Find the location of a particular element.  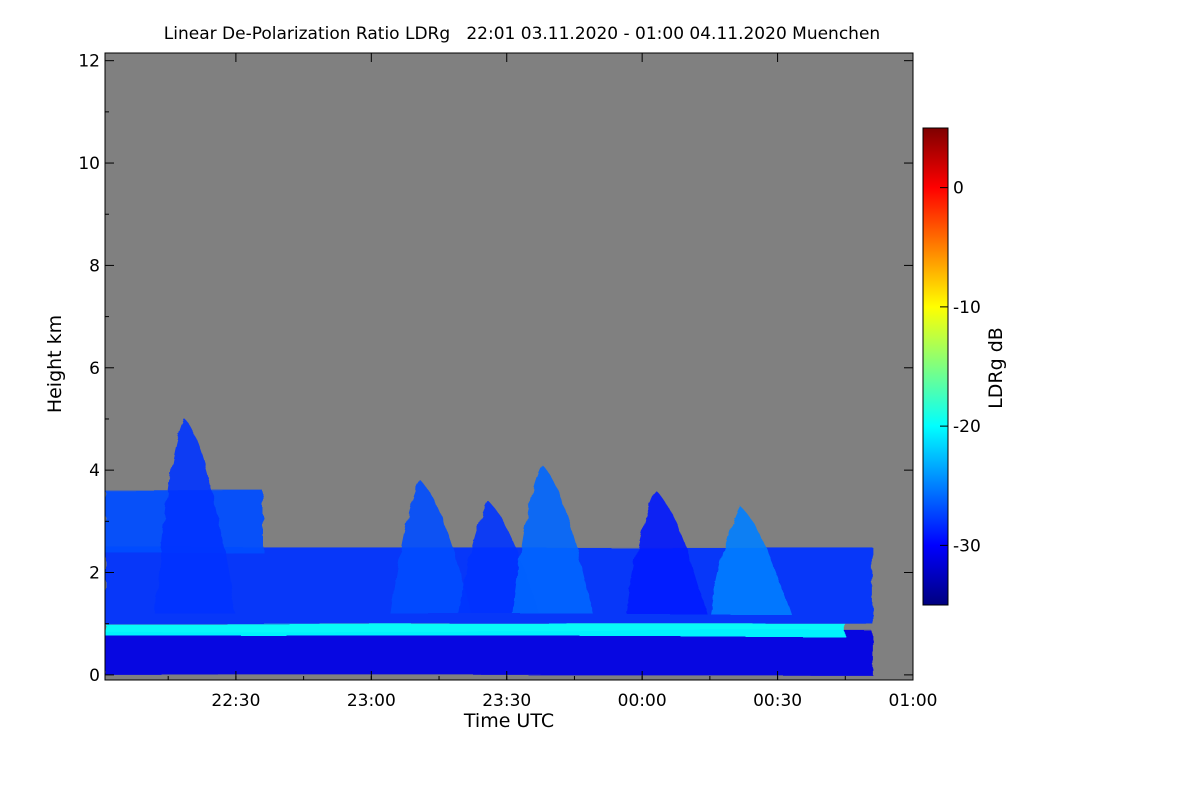

cloud-layer-bright-band is located at coordinates (475, 630).